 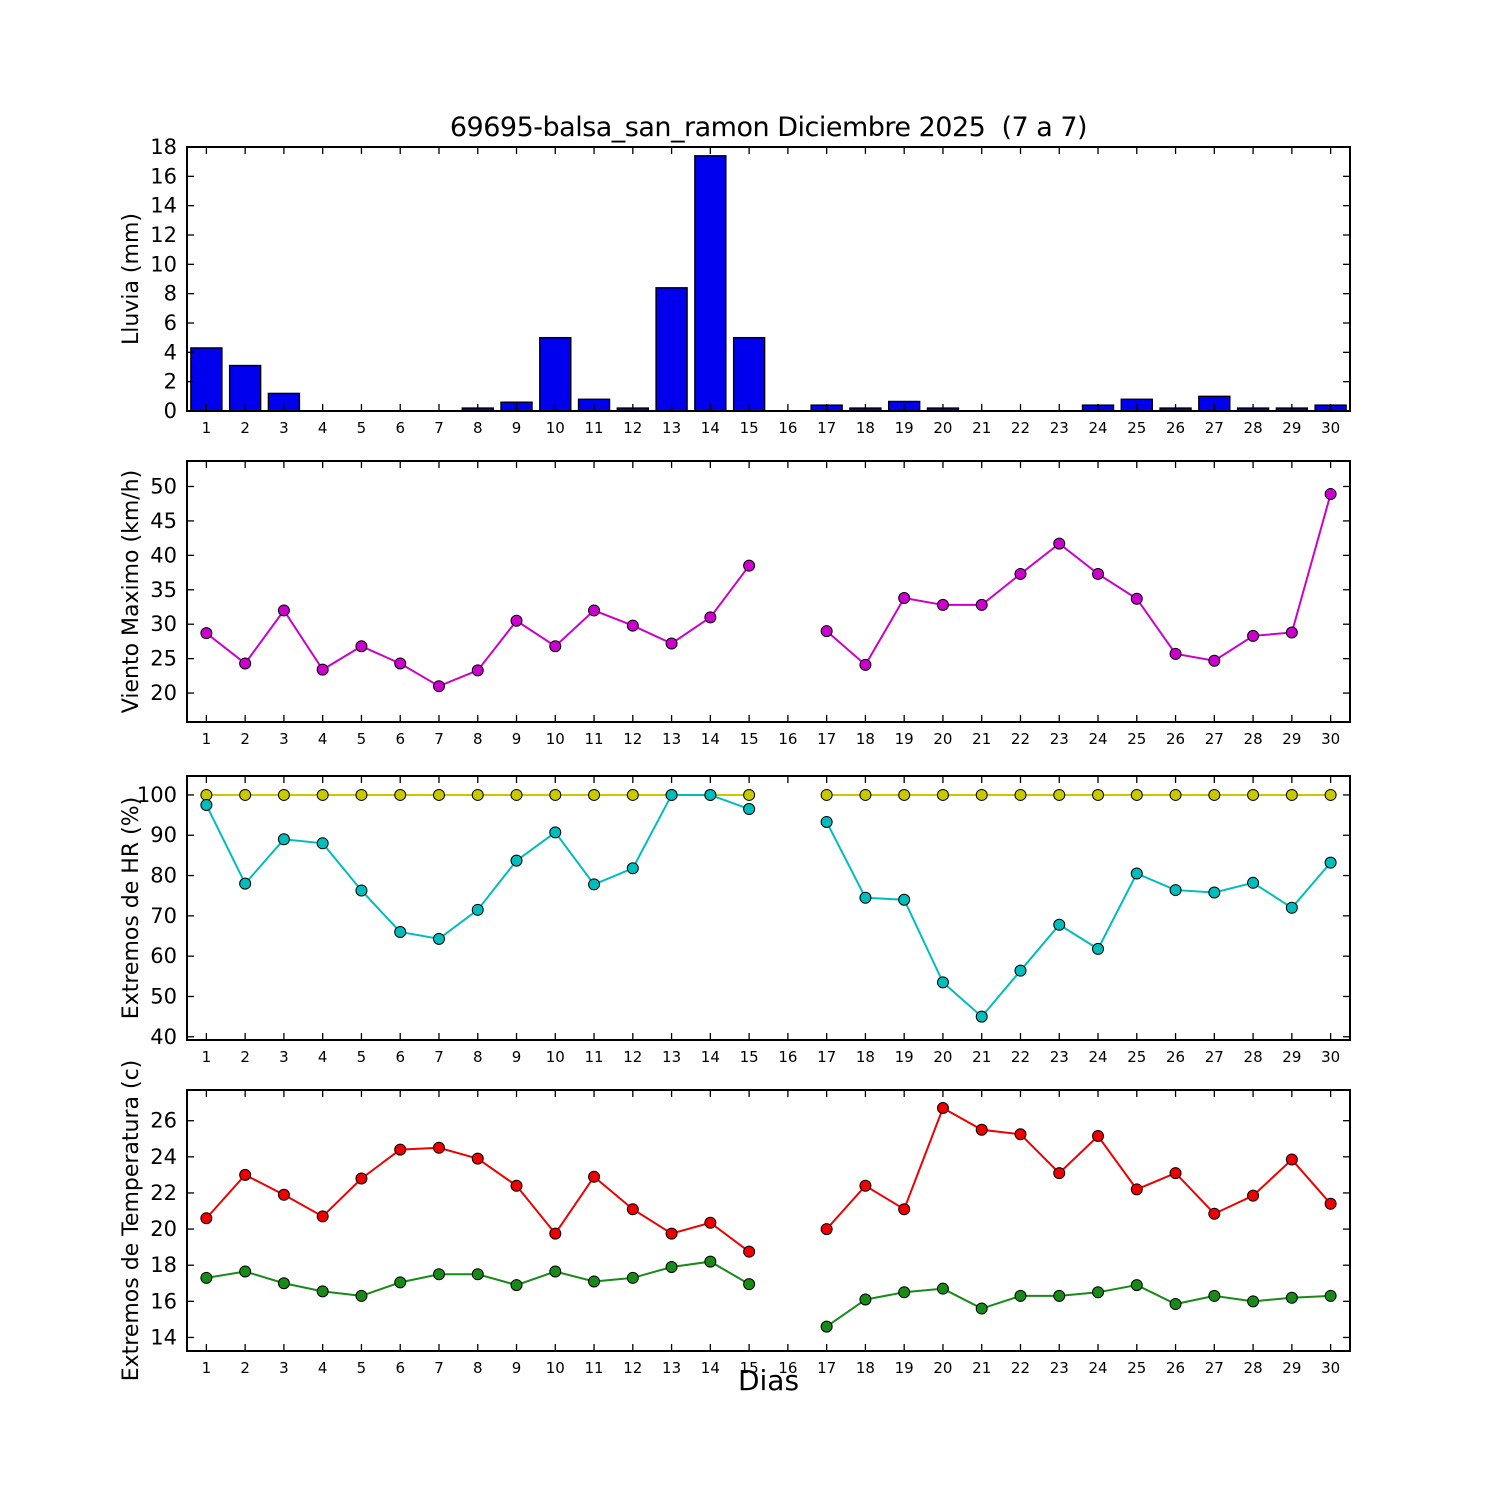 What do you see at coordinates (163, 555) in the screenshot?
I see `y-tick-label: 40` at bounding box center [163, 555].